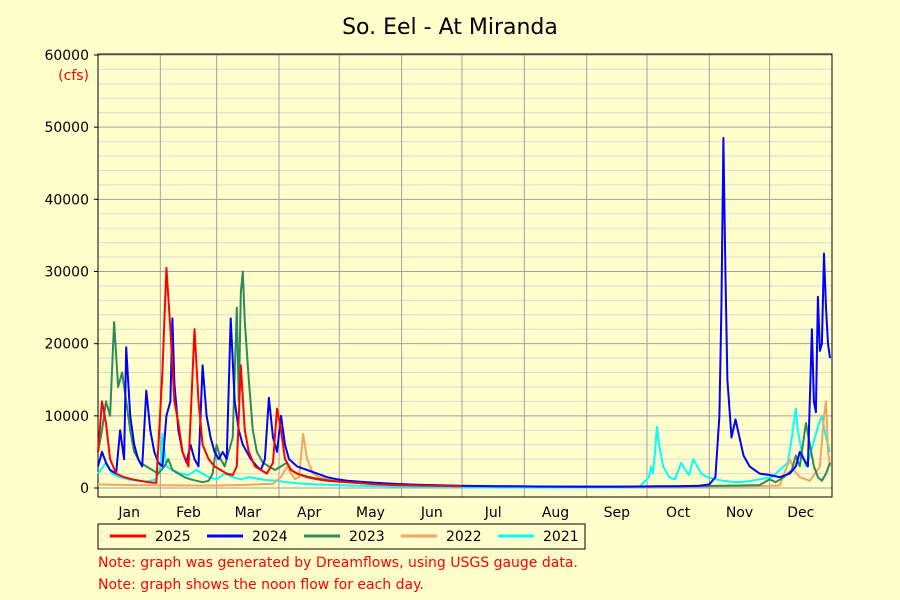 The width and height of the screenshot is (900, 600). Describe the element at coordinates (678, 513) in the screenshot. I see `x-tick-label: Oct` at that location.